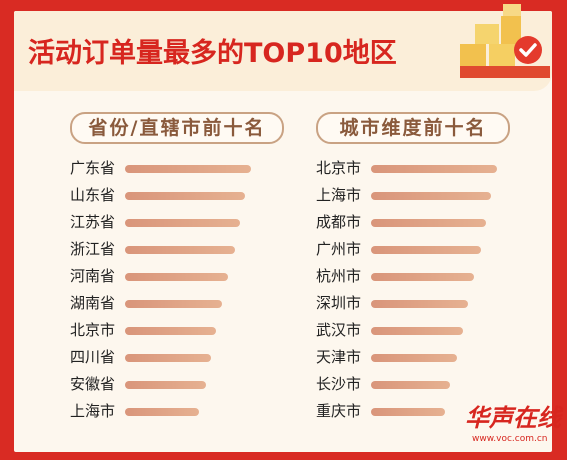 Image resolution: width=567 pixels, height=460 pixels. Describe the element at coordinates (339, 276) in the screenshot. I see `city-label: 杭州市` at that location.